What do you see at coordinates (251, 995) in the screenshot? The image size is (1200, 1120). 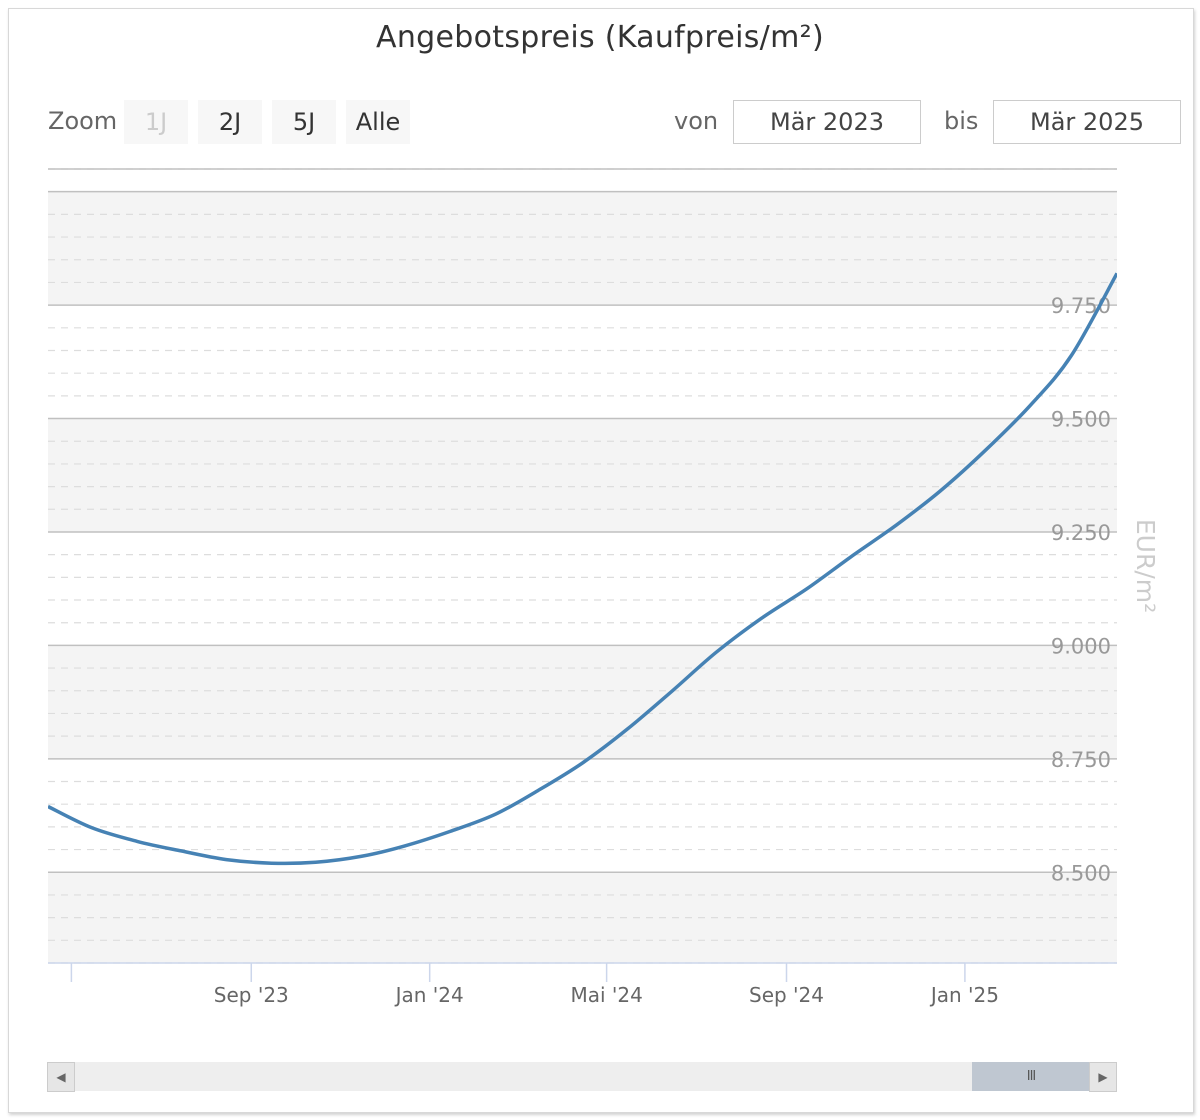 I see `x-tick-label: Sep '23` at bounding box center [251, 995].